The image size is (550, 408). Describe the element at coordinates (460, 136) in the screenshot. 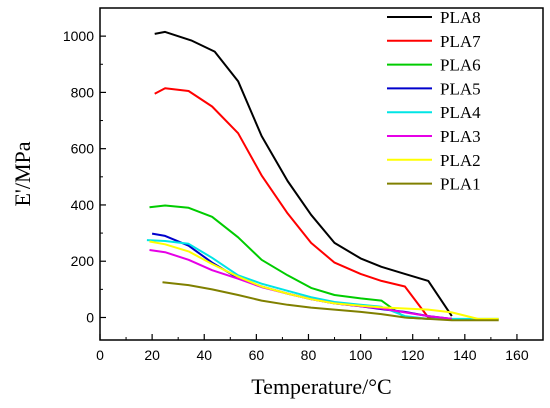

I see `legend-label: PLA3` at that location.